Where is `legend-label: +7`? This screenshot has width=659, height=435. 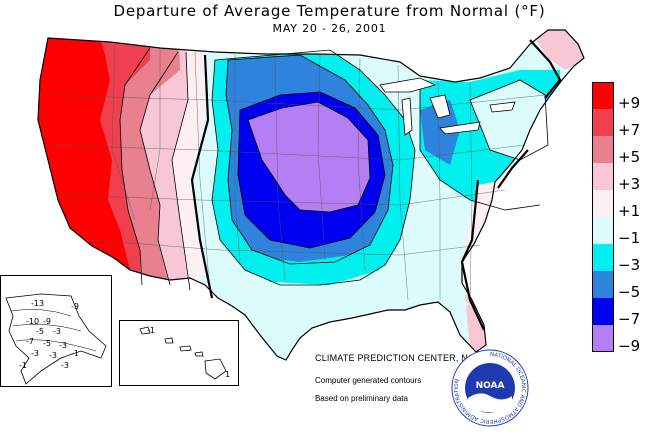
legend-label: +7 is located at coordinates (629, 130).